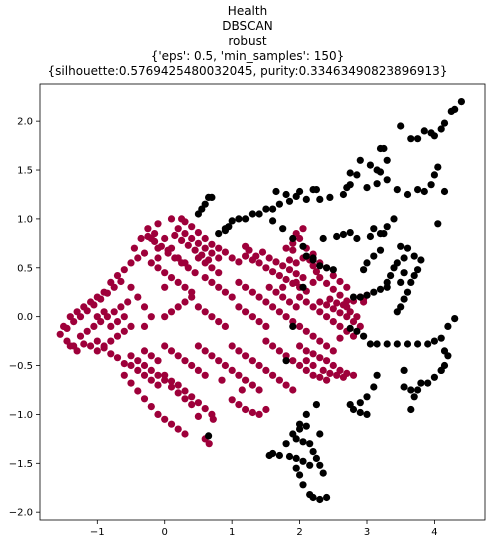 The width and height of the screenshot is (495, 542). What do you see at coordinates (21, 513) in the screenshot?
I see `y-tick-label: −2.0` at bounding box center [21, 513].